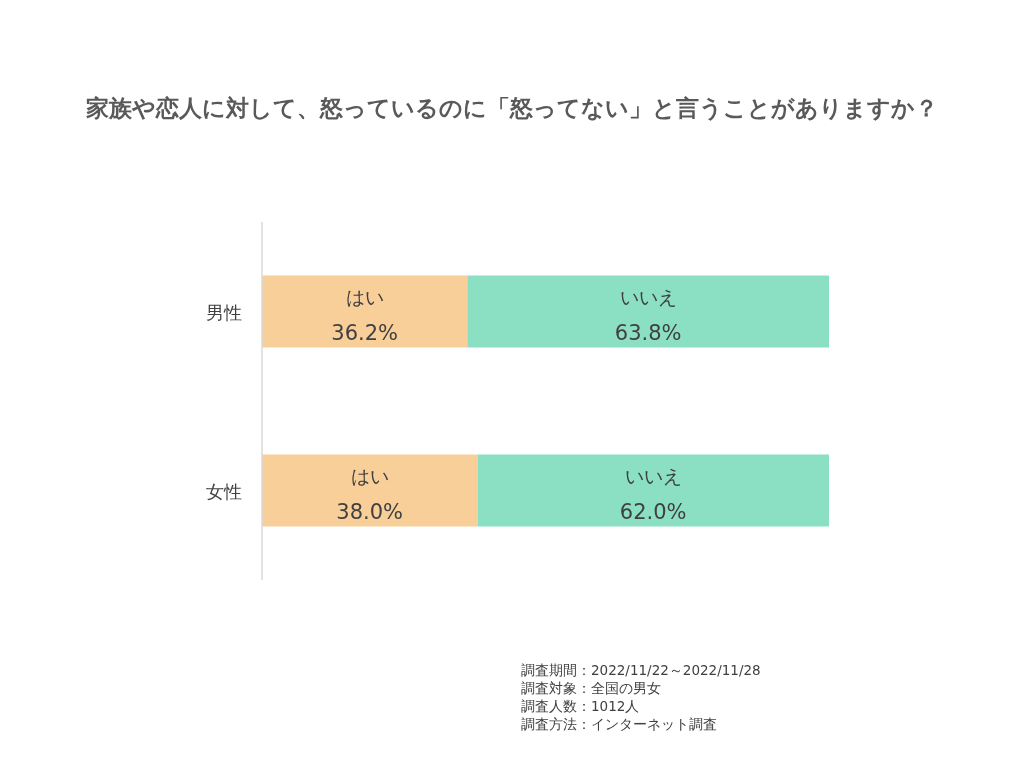  What do you see at coordinates (580, 706) in the screenshot?
I see `text: 調査人数：1012人` at bounding box center [580, 706].